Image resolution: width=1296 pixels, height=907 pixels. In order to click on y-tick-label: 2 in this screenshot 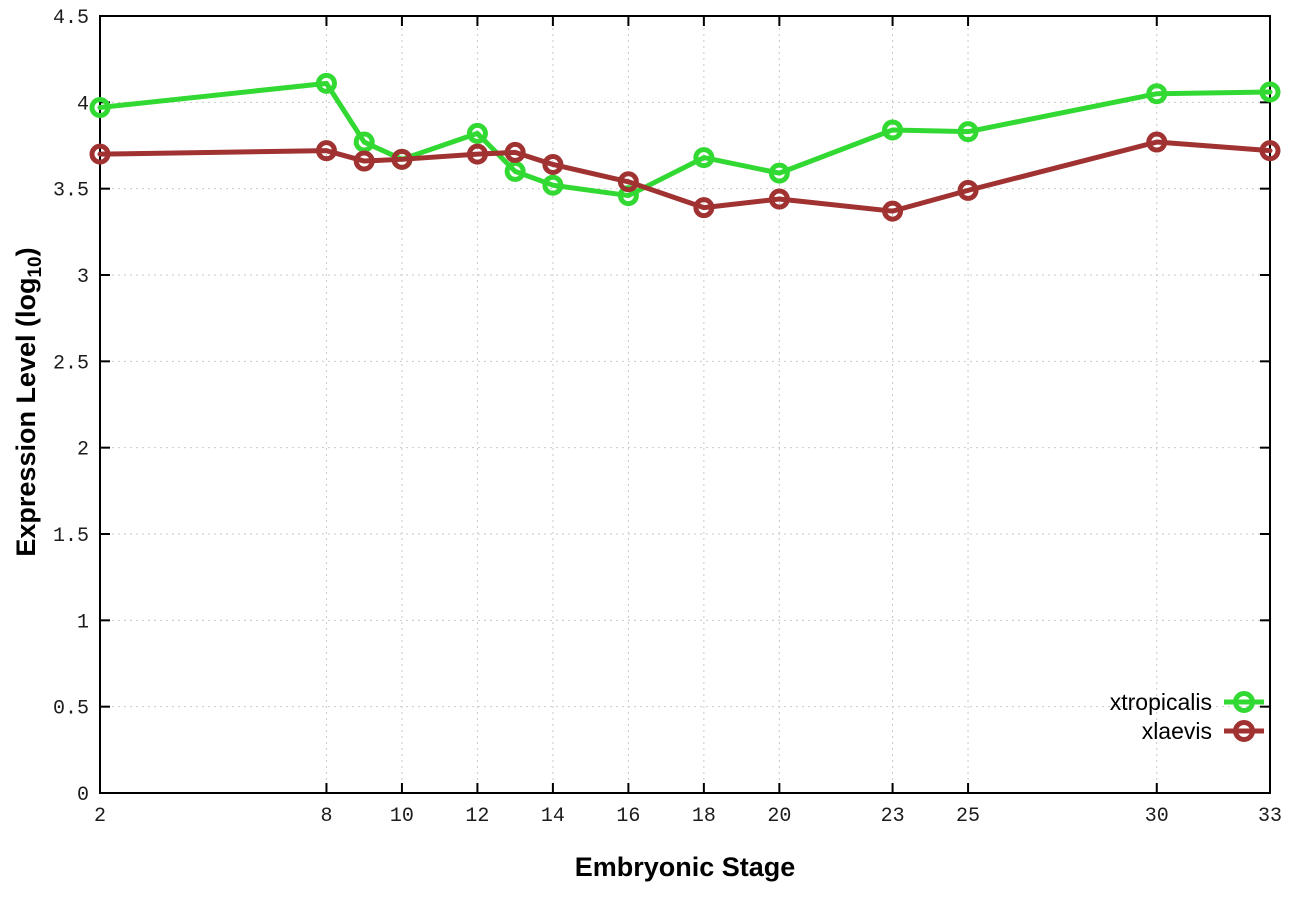, I will do `click(83, 450)`.